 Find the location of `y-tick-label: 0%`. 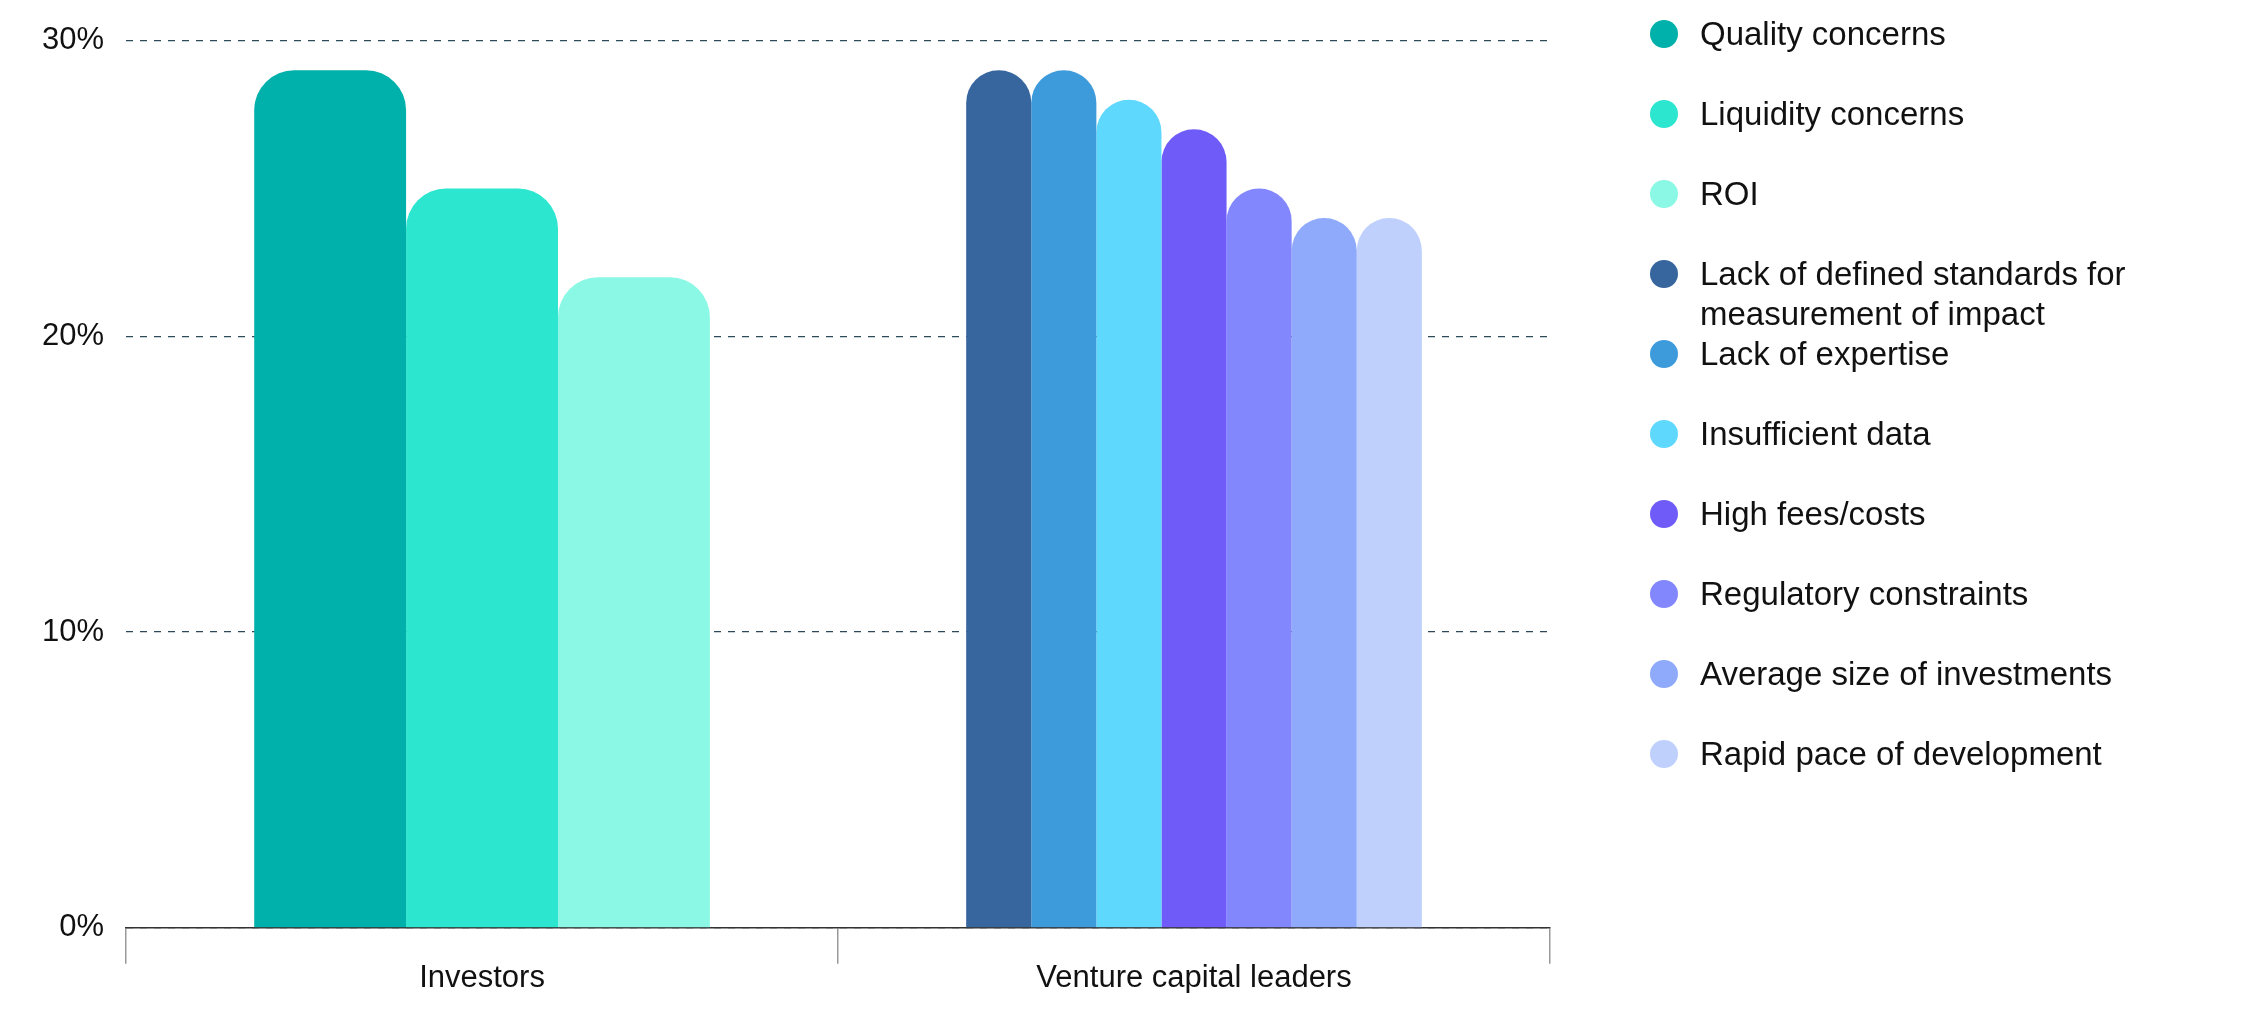

y-tick-label: 0% is located at coordinates (82, 926).